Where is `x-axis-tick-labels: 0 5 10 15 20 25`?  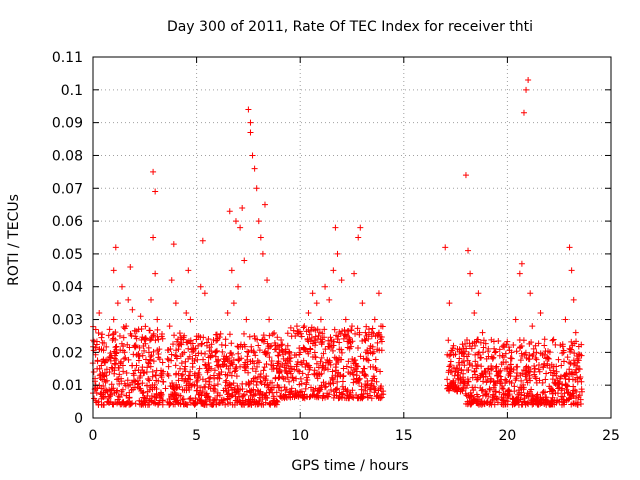 x-axis-tick-labels: 0 5 10 15 20 25 is located at coordinates (354, 436).